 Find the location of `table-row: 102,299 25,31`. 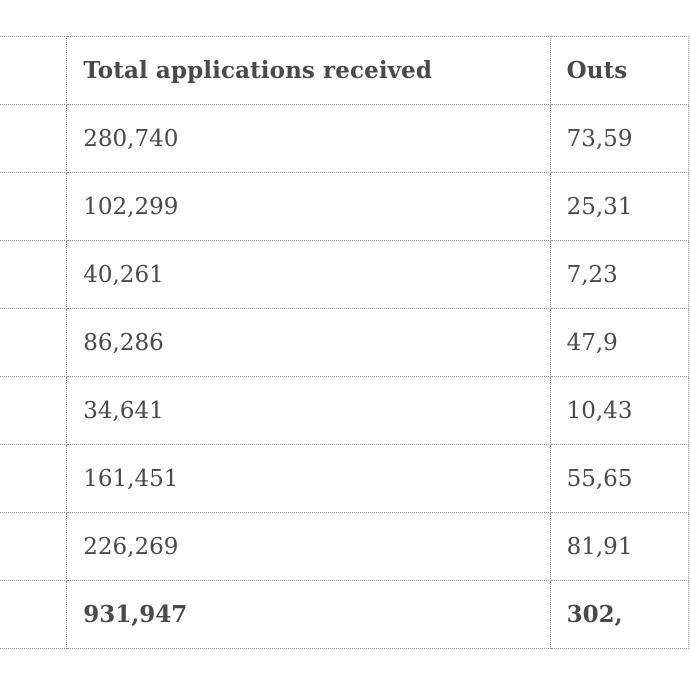

table-row: 102,299 25,31 is located at coordinates (345, 206).